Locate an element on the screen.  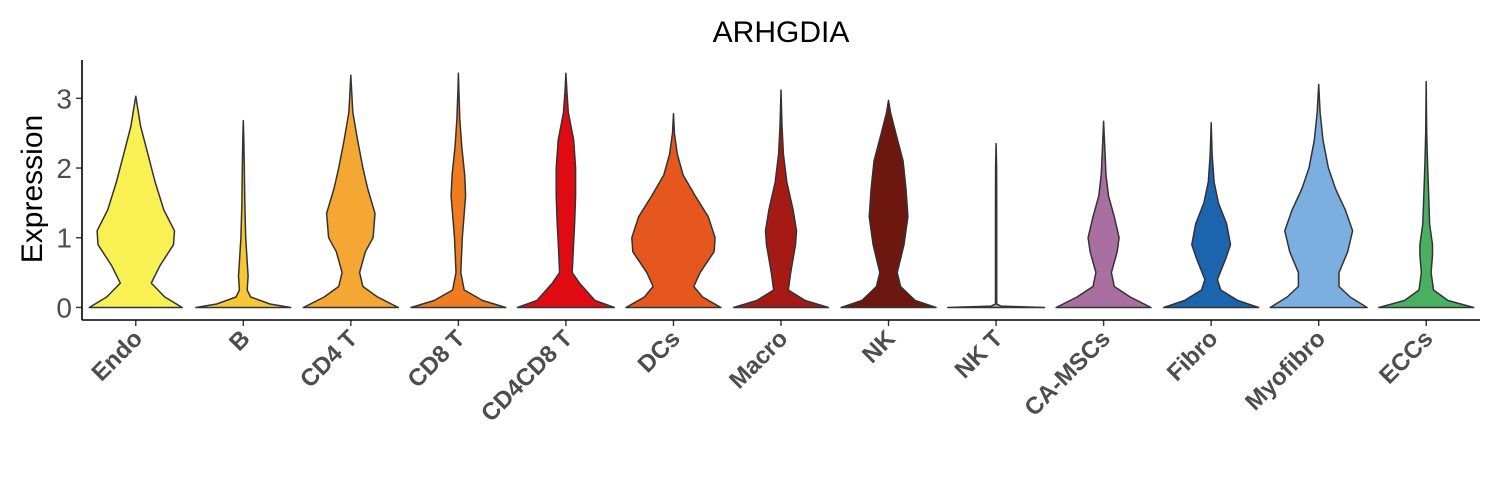
chart-title: ARHGDIA is located at coordinates (781, 32).